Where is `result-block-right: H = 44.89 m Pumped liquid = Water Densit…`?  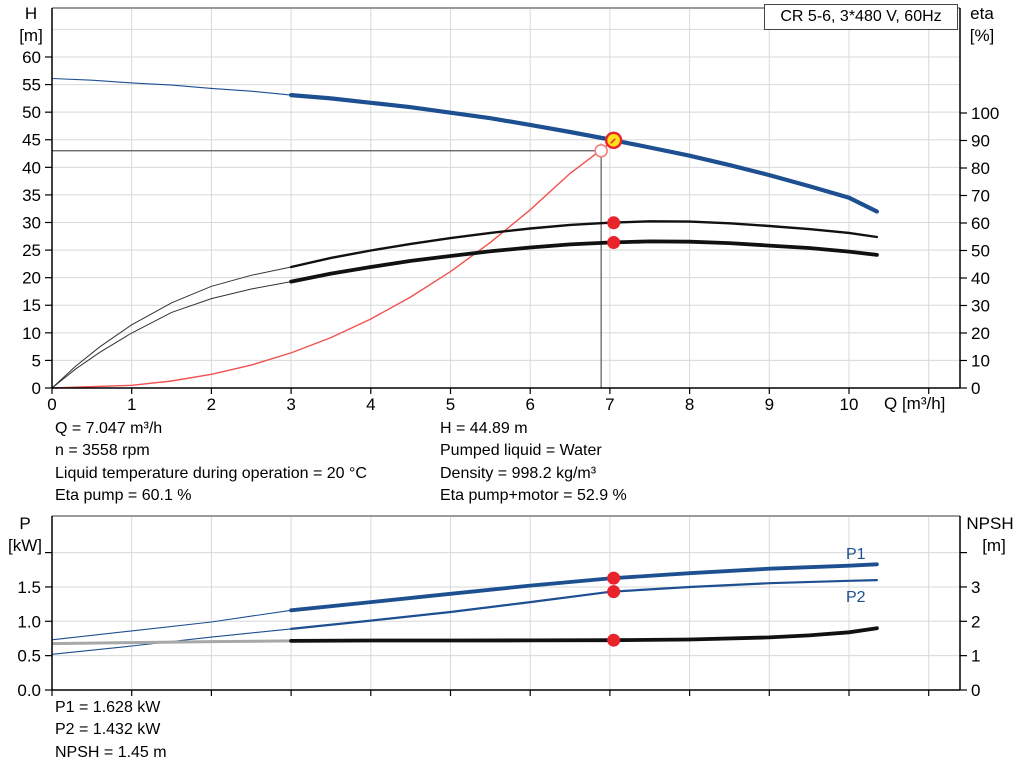 result-block-right: H = 44.89 m Pumped liquid = Water Densit… is located at coordinates (533, 463).